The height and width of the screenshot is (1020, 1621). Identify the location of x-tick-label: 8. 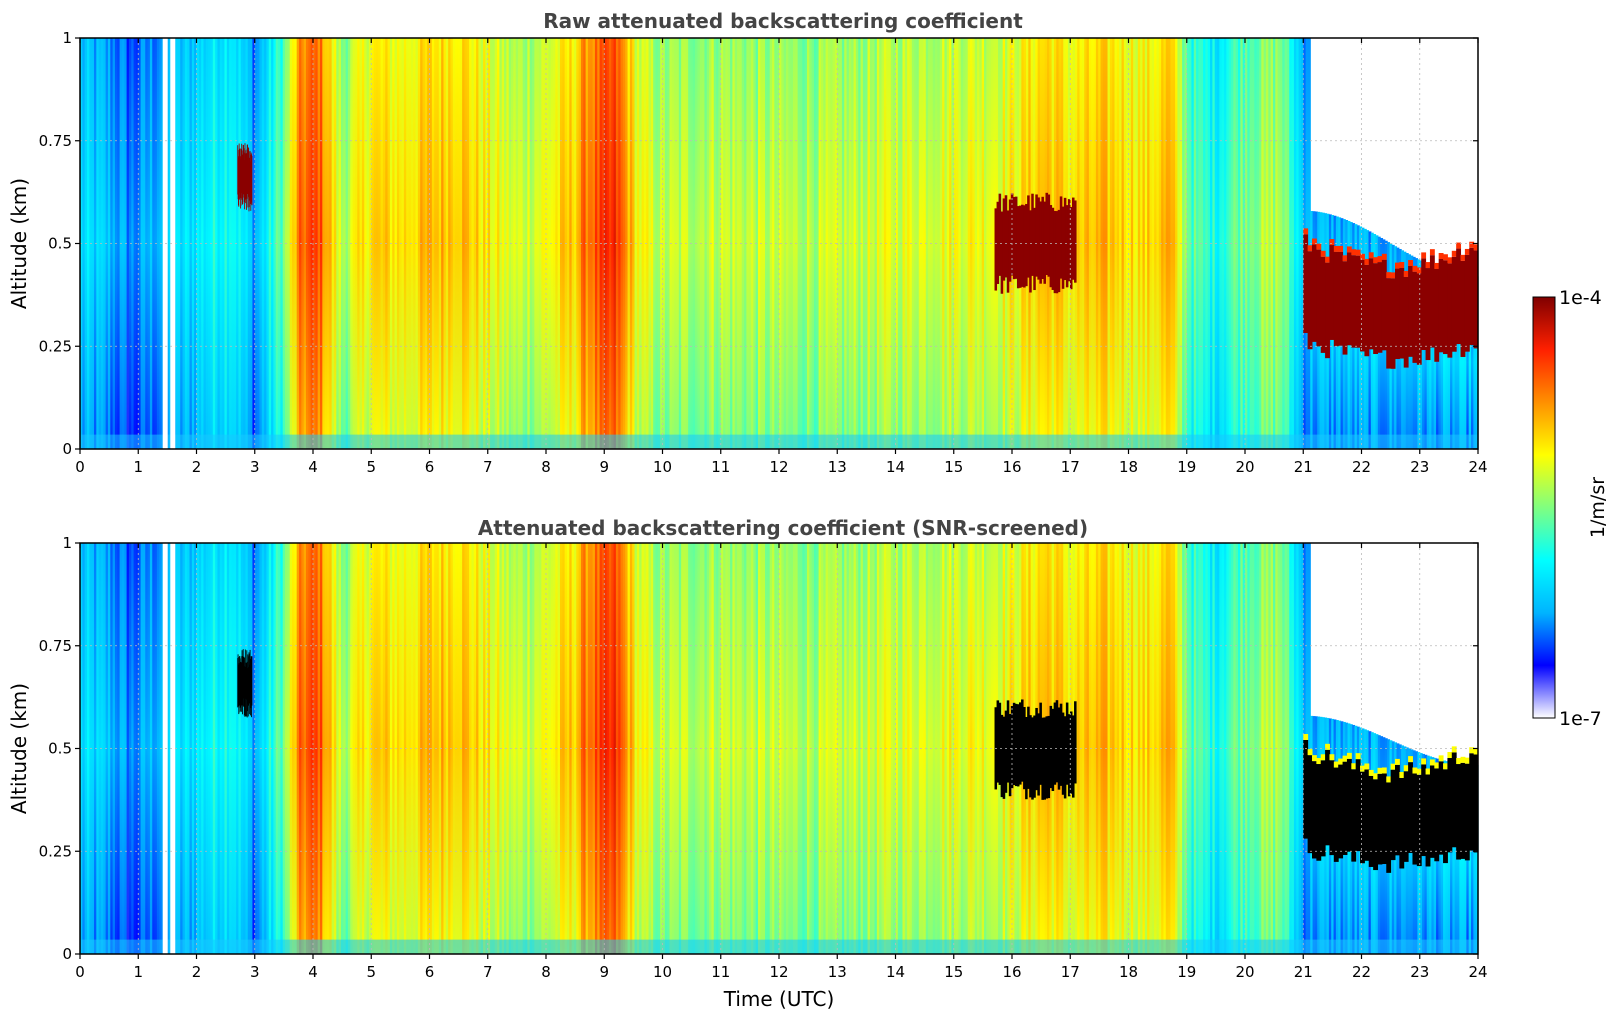
(546, 467).